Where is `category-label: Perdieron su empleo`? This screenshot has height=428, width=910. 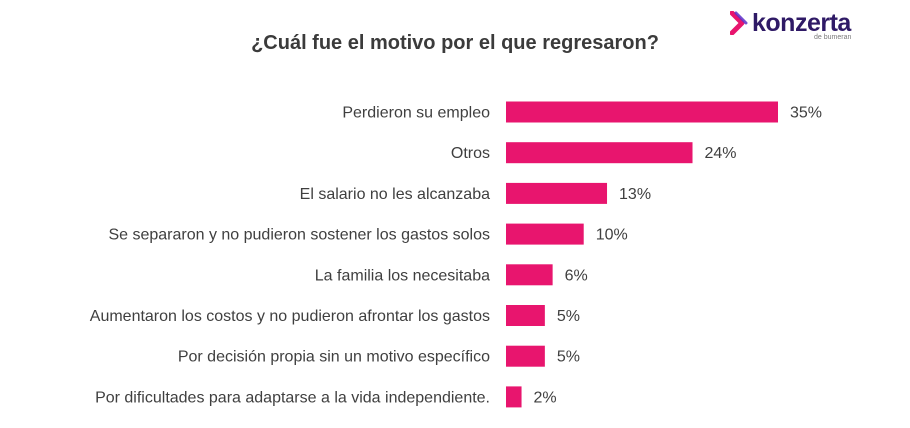 category-label: Perdieron su empleo is located at coordinates (416, 113).